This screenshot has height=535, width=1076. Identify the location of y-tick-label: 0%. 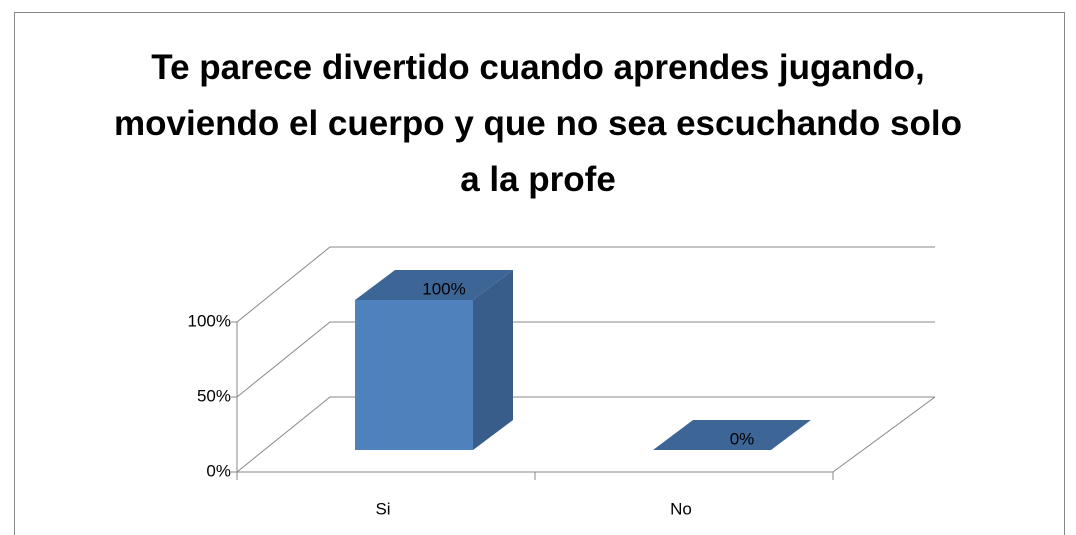
(218, 470).